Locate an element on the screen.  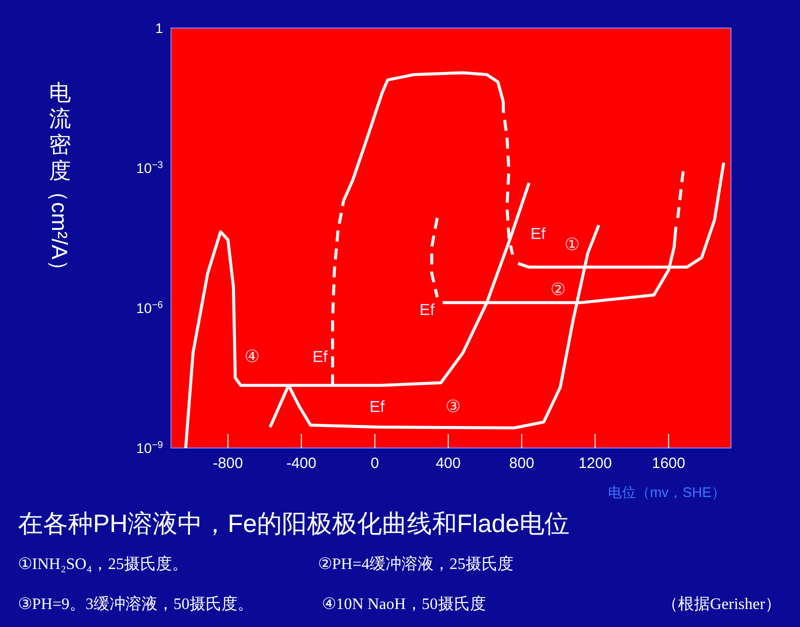
y-tick-label: 10$^{−9}$ is located at coordinates (149, 448).